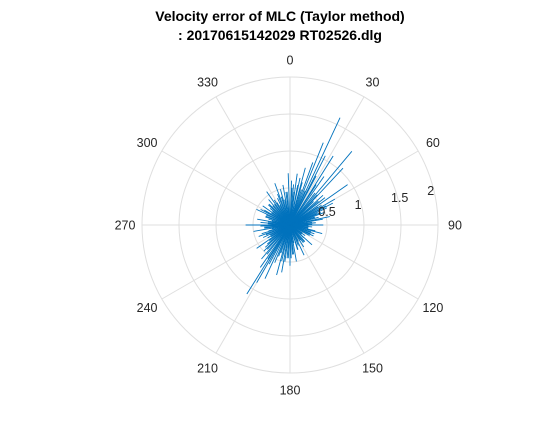 This screenshot has width=560, height=425. What do you see at coordinates (372, 368) in the screenshot?
I see `theta-tick-label-150: 150` at bounding box center [372, 368].